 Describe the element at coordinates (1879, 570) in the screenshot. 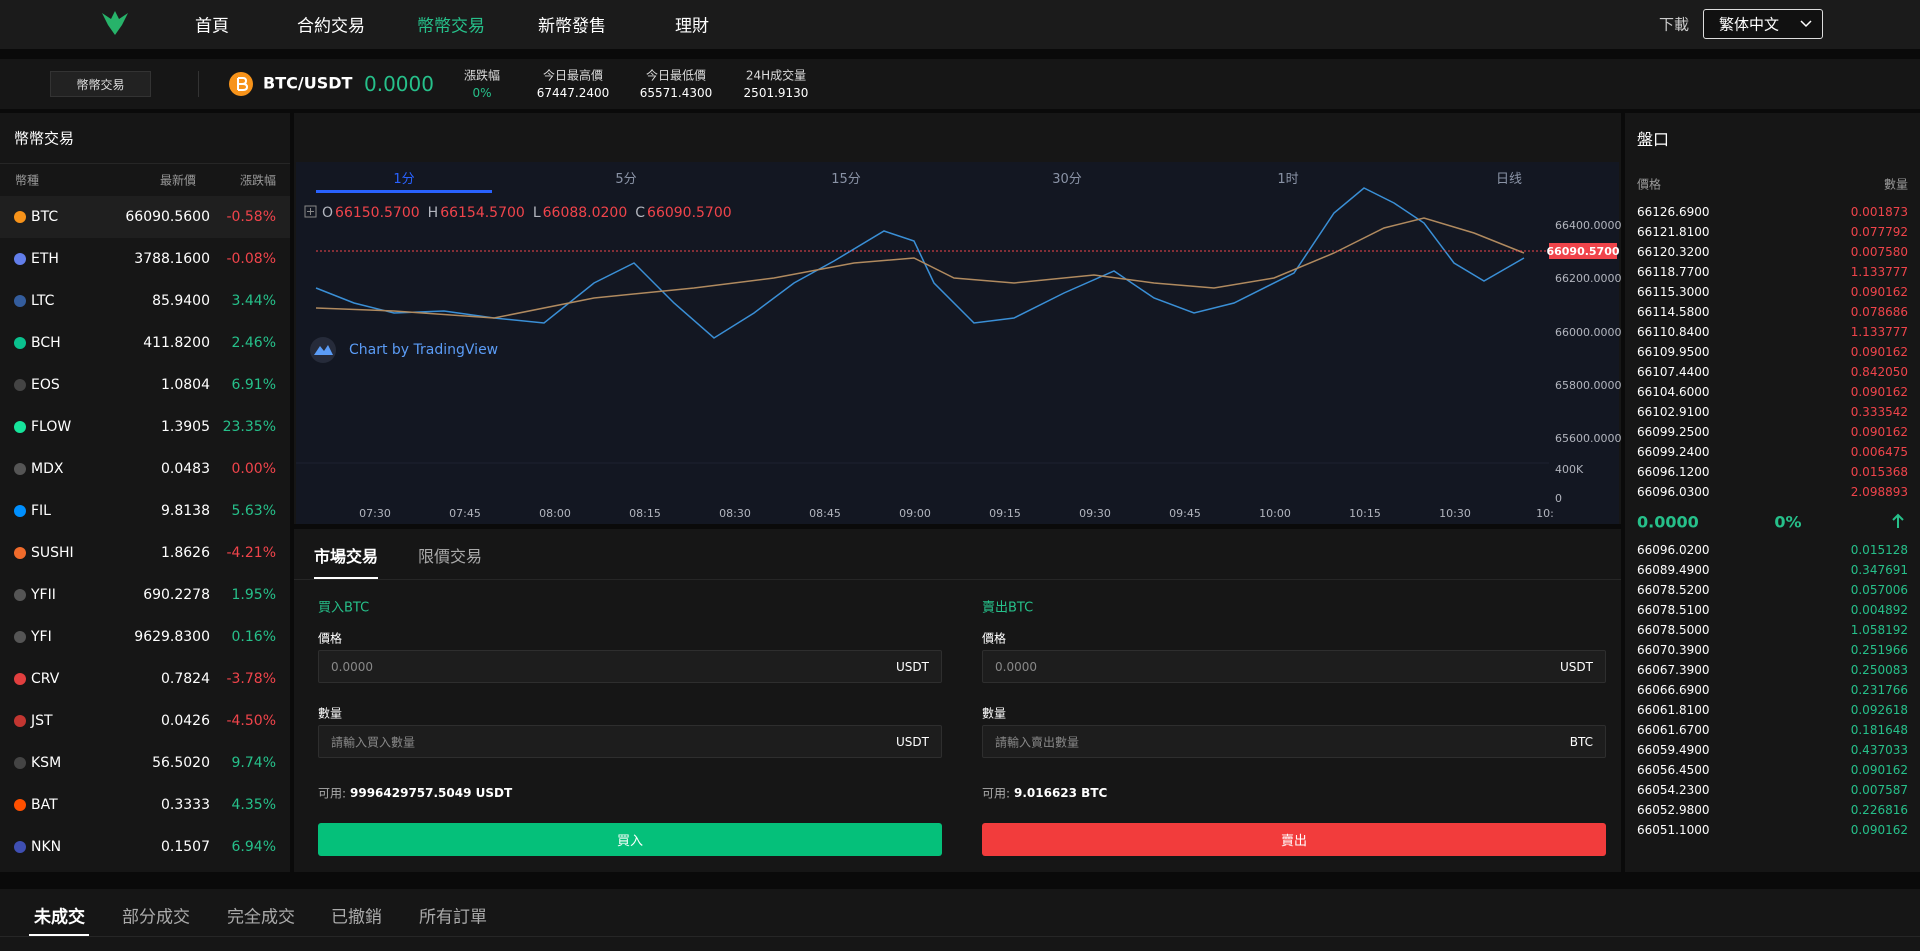

I see `book-amount: 0.347691` at that location.